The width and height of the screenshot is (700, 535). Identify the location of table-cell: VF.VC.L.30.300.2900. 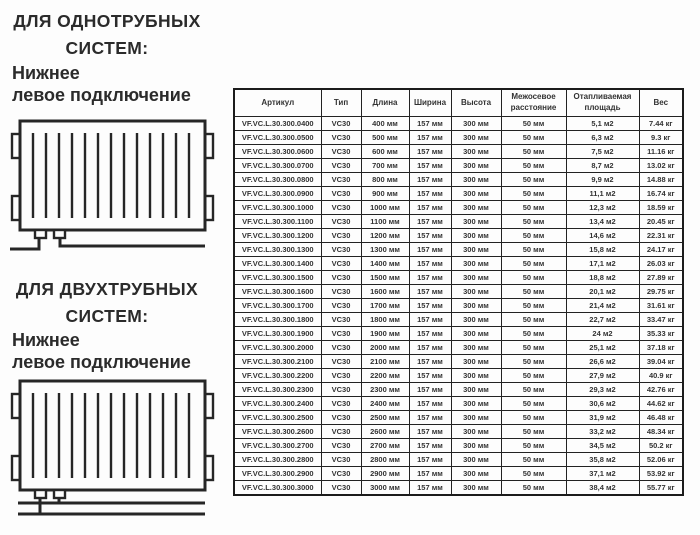
(277, 473).